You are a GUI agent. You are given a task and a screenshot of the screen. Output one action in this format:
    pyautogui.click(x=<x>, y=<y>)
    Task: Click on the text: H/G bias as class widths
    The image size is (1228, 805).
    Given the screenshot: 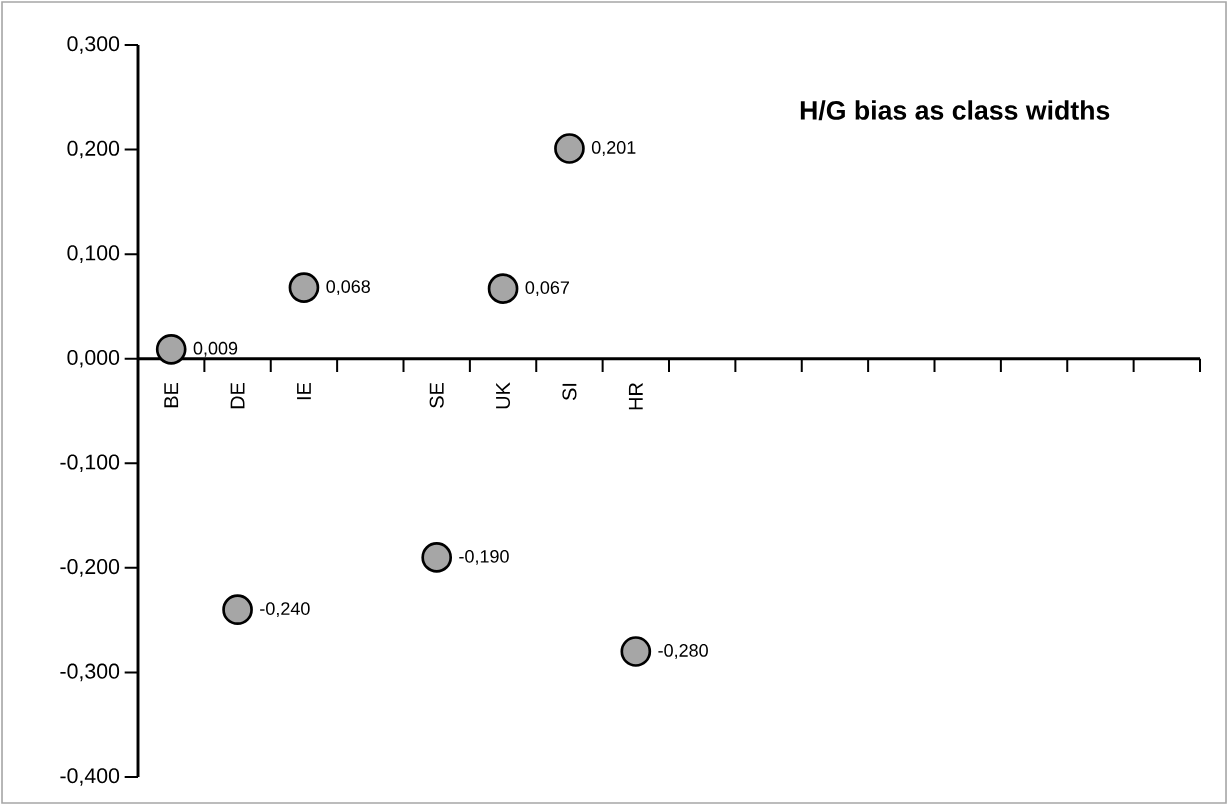 What is the action you would take?
    pyautogui.click(x=955, y=110)
    